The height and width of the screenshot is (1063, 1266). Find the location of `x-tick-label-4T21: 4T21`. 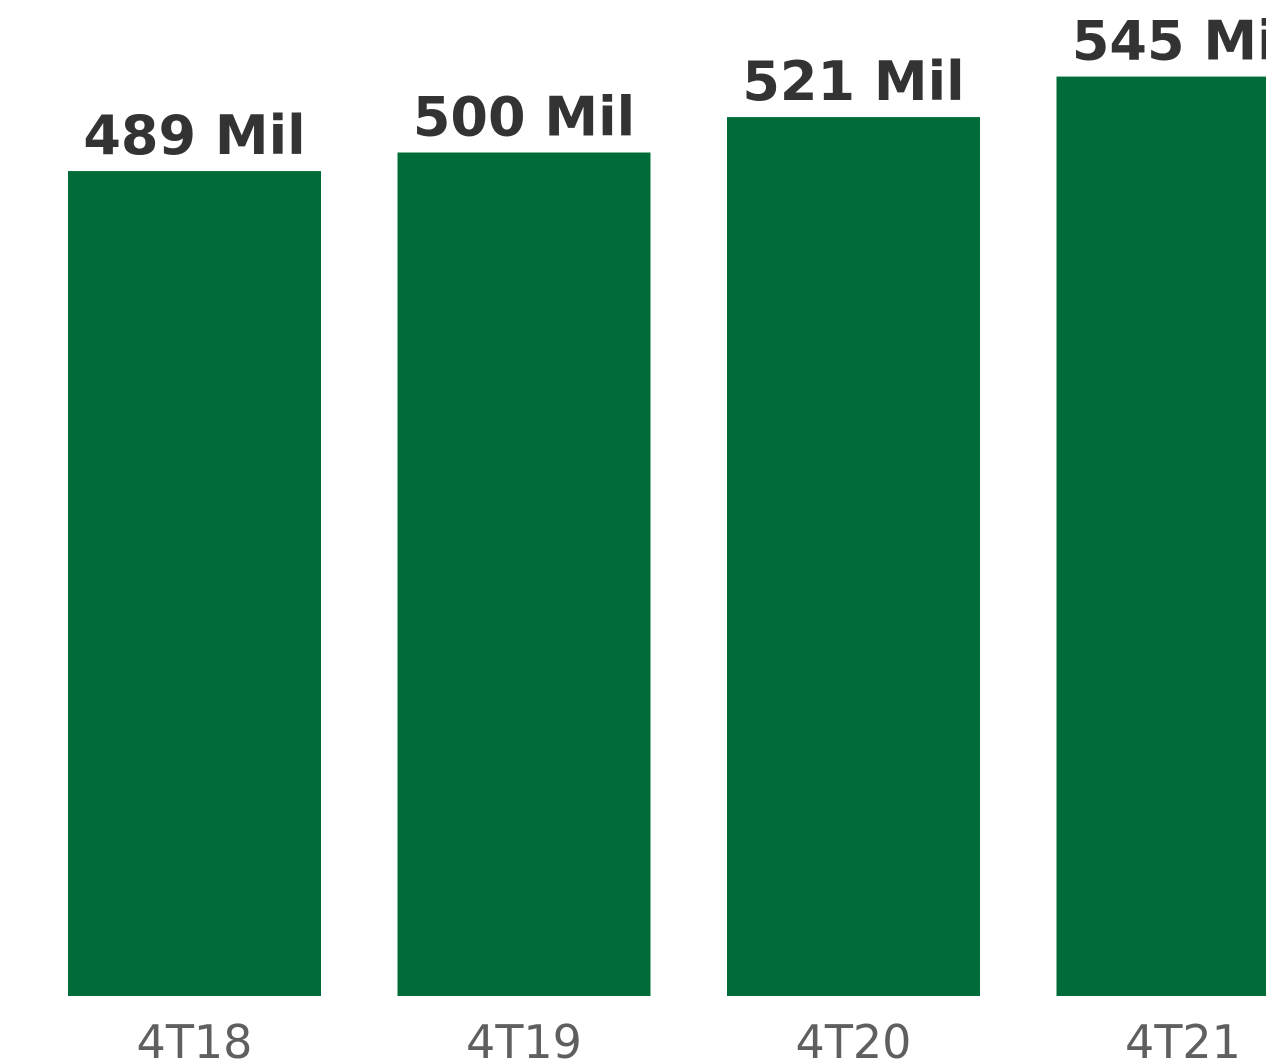

x-tick-label-4T21: 4T21 is located at coordinates (1183, 1039).